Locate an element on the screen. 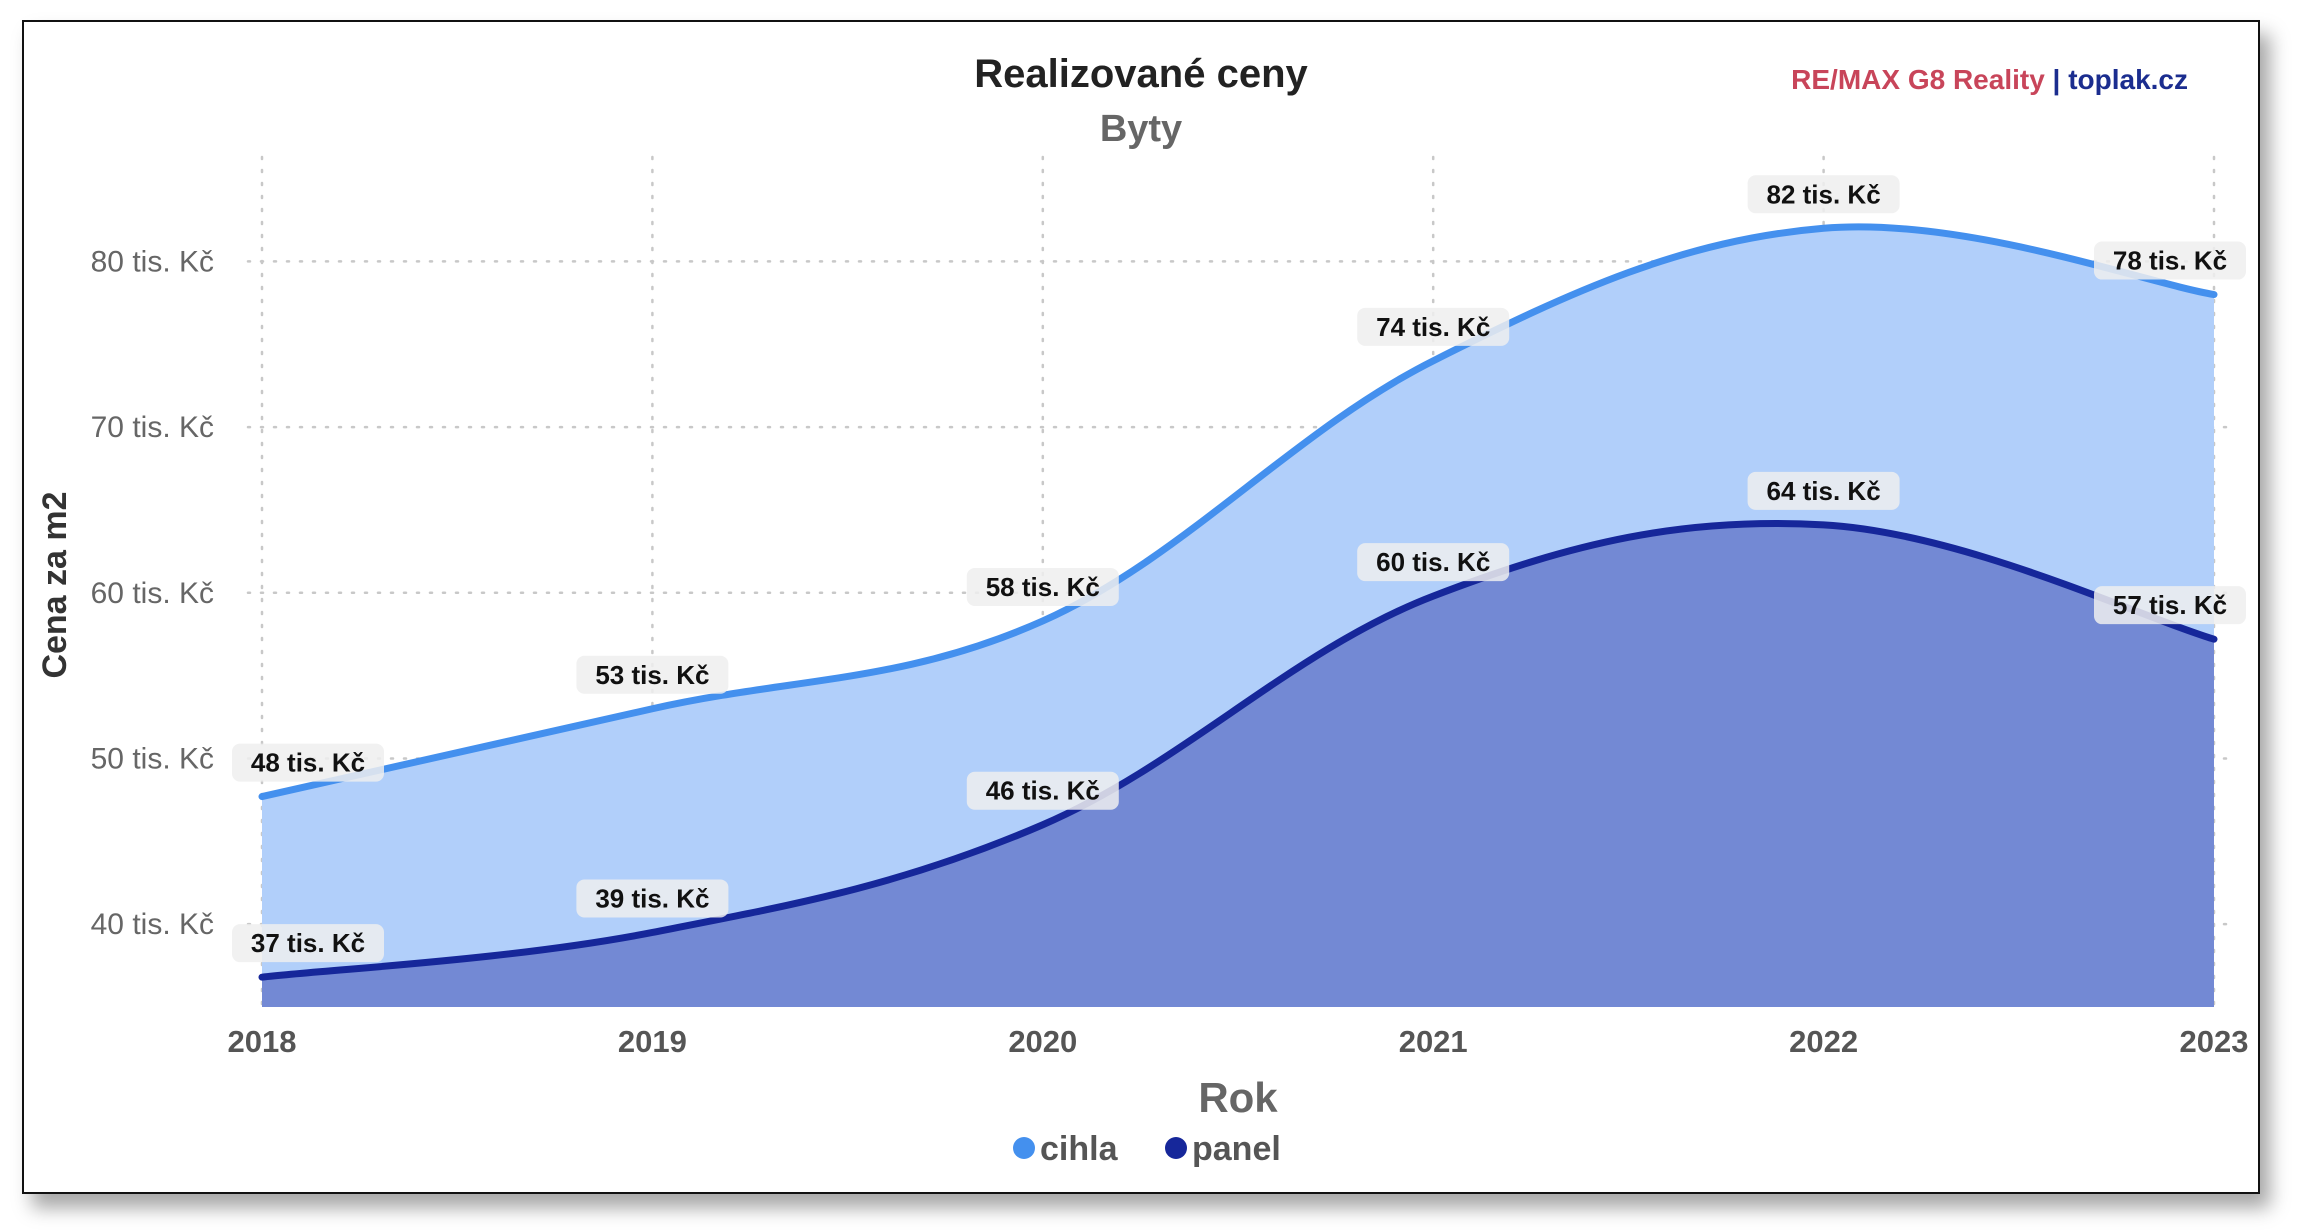 This screenshot has width=2308, height=1230. data-label-cihla: 58 tis. Kč is located at coordinates (1042, 586).